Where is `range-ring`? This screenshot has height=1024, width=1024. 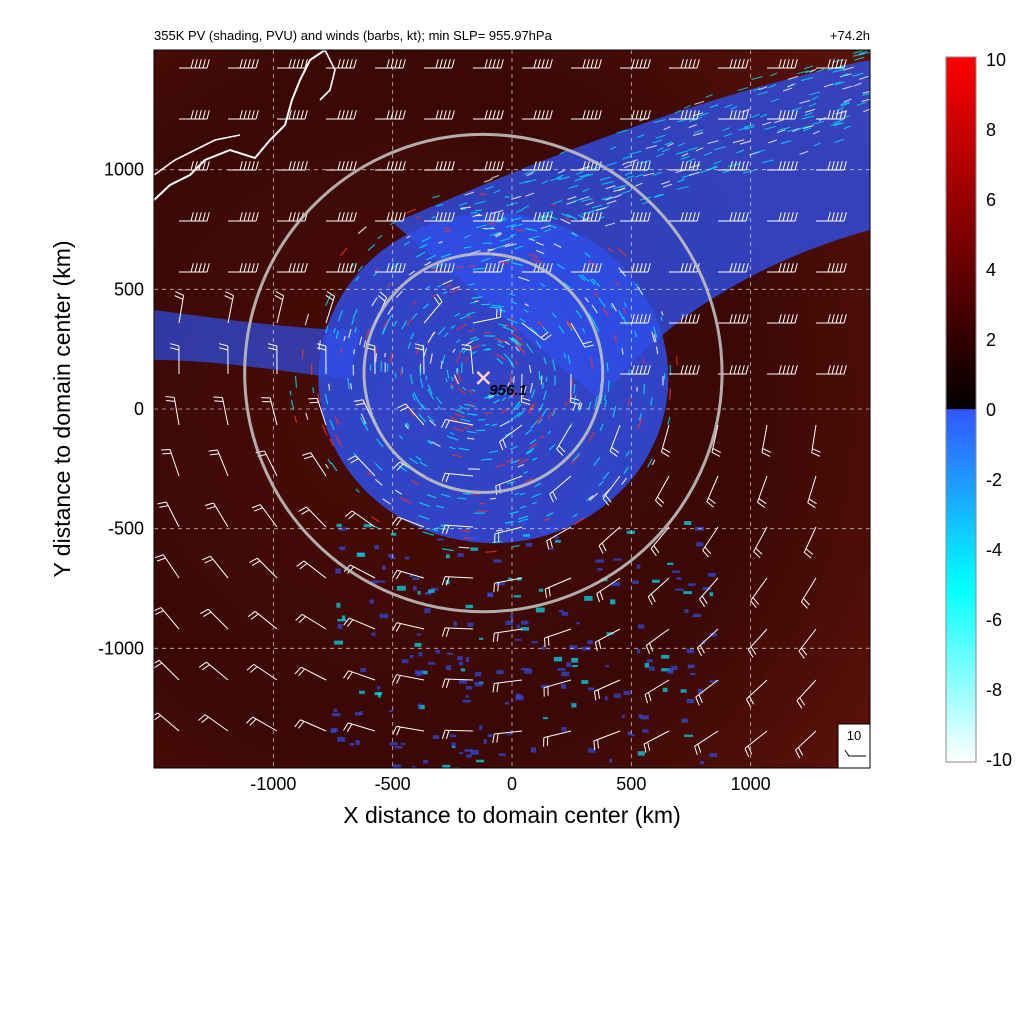
range-ring is located at coordinates (483, 373).